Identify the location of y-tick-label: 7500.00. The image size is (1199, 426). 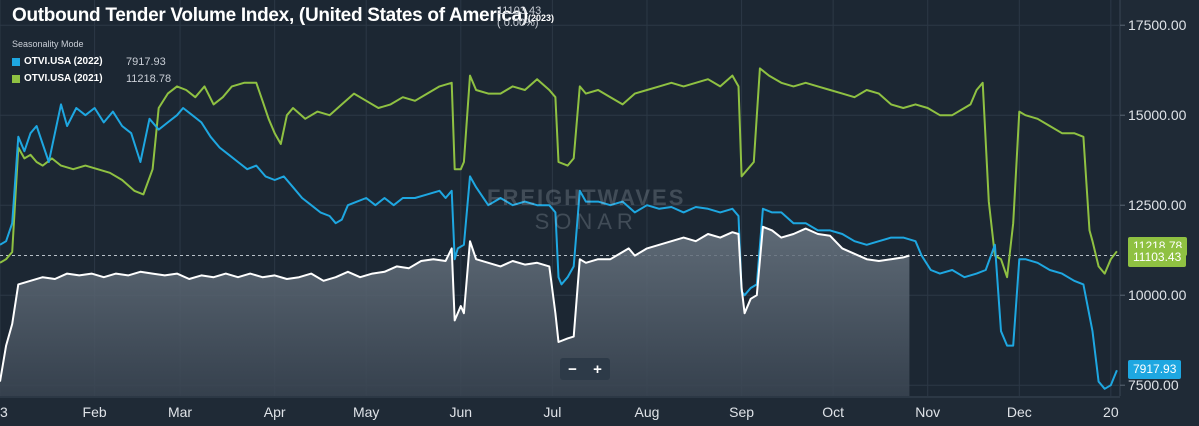
(1153, 385).